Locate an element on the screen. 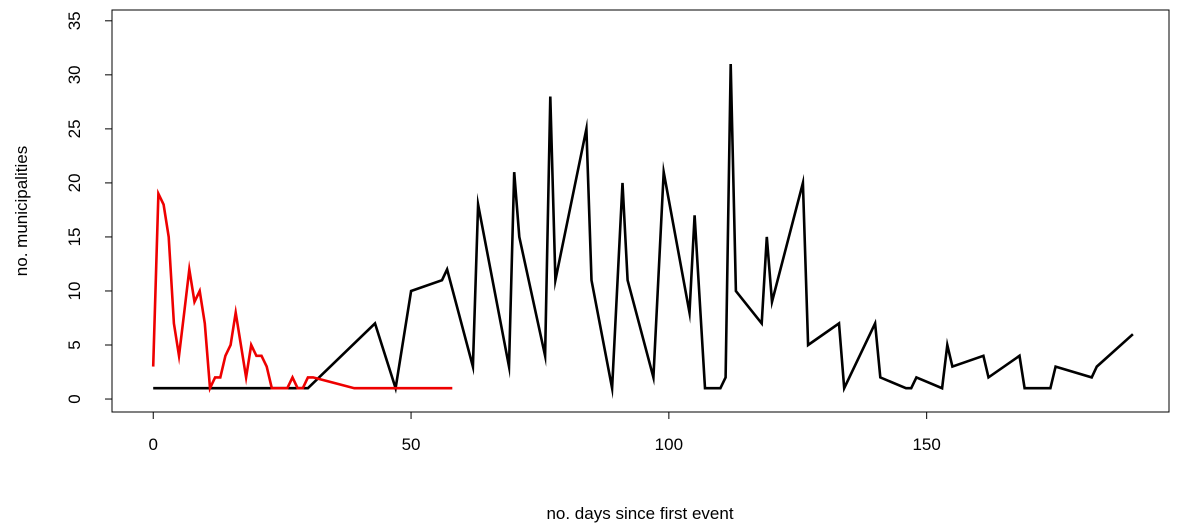  y-tick-label: 25 is located at coordinates (74, 128).